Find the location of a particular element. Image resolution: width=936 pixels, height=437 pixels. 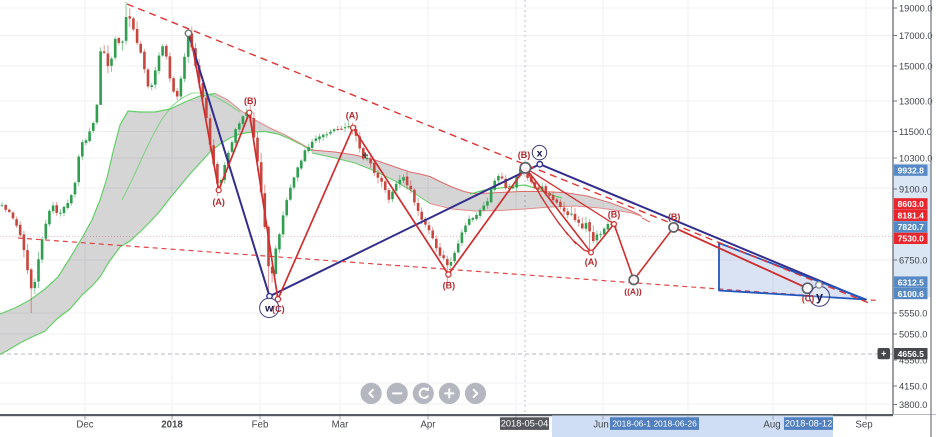

svg-text: x is located at coordinates (540, 153).